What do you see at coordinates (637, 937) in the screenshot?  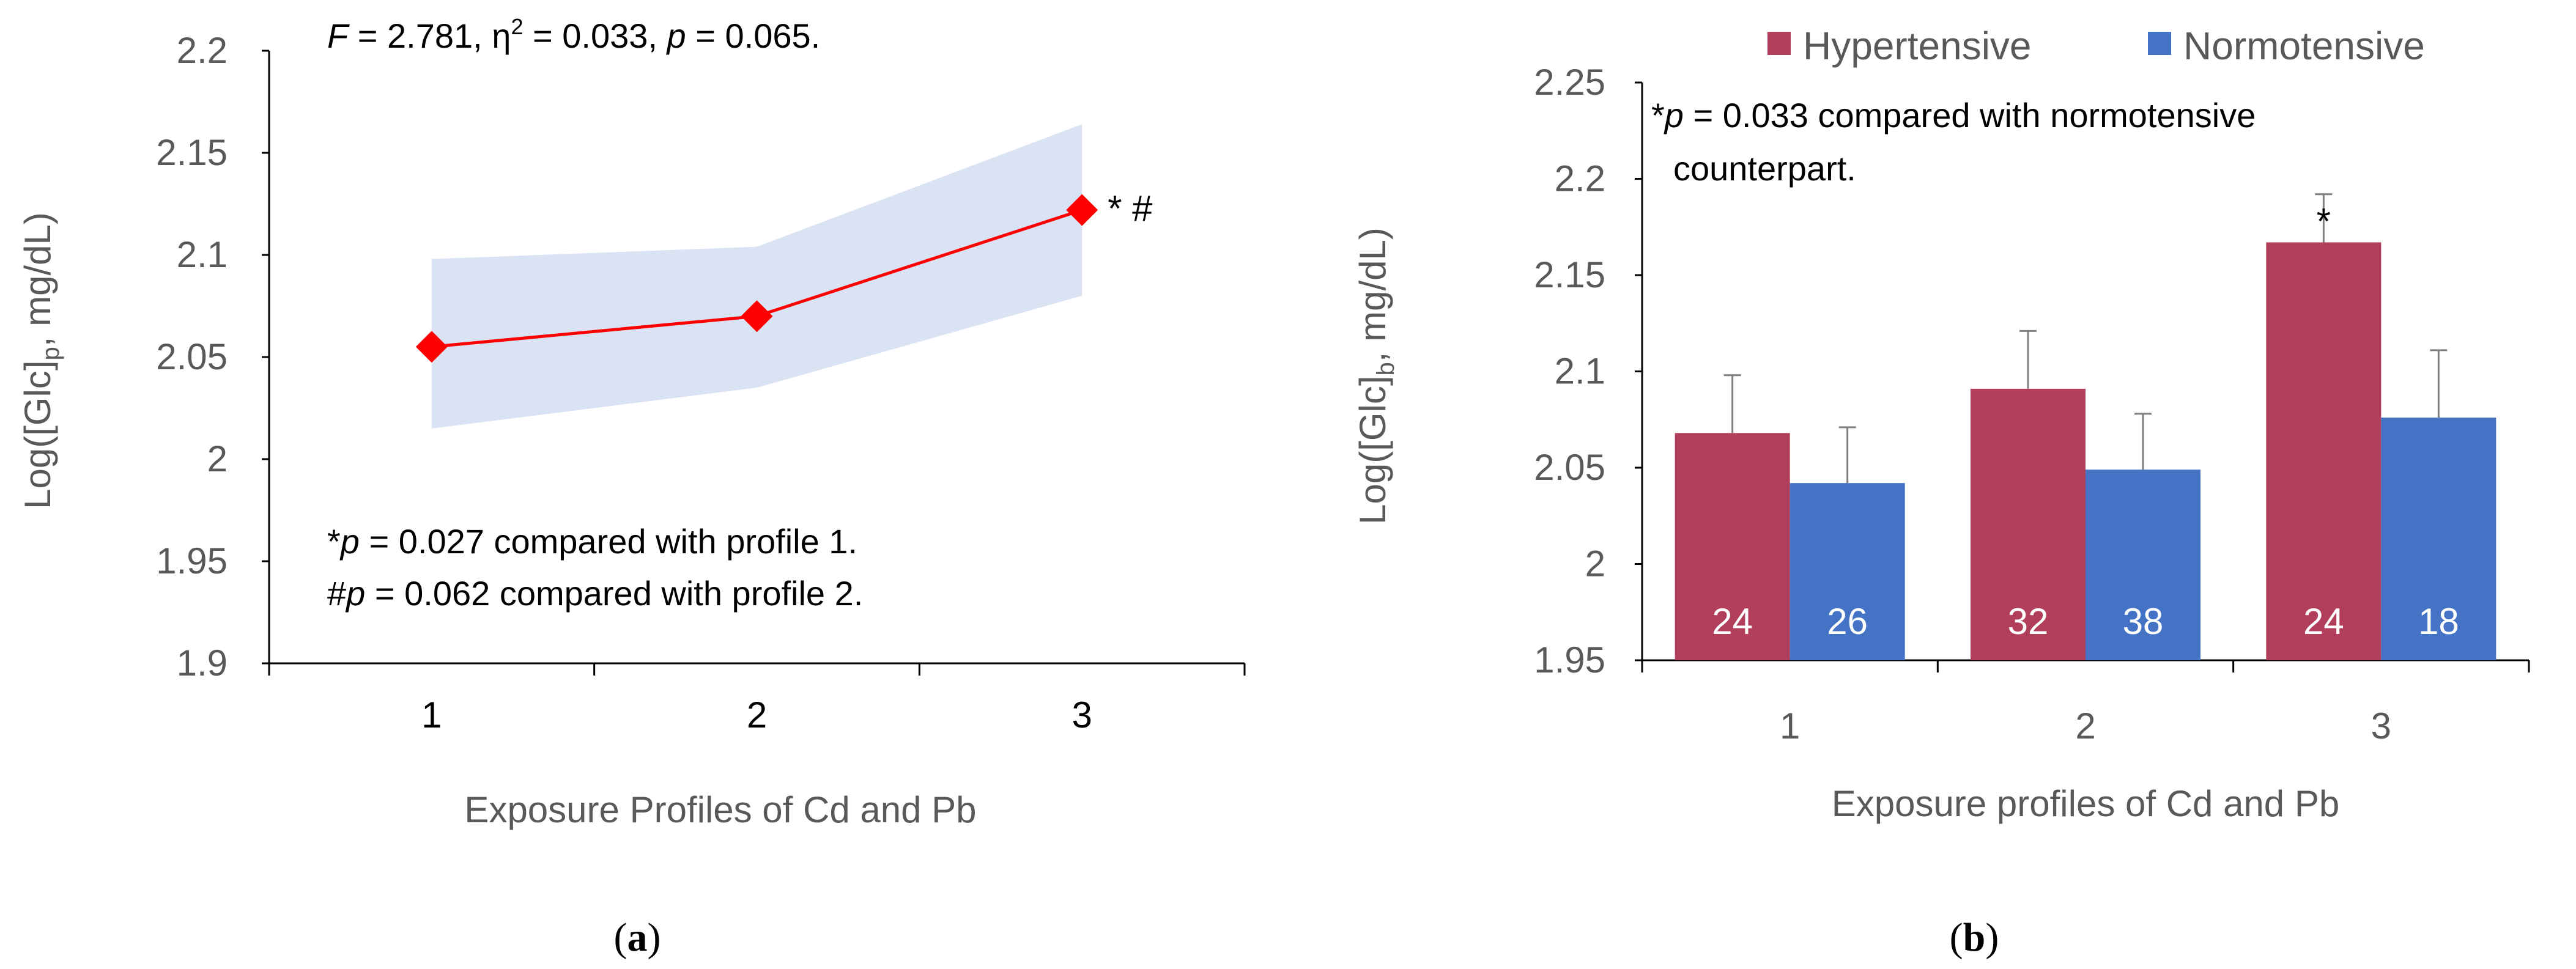 I see `panel-a-caption: (a)` at bounding box center [637, 937].